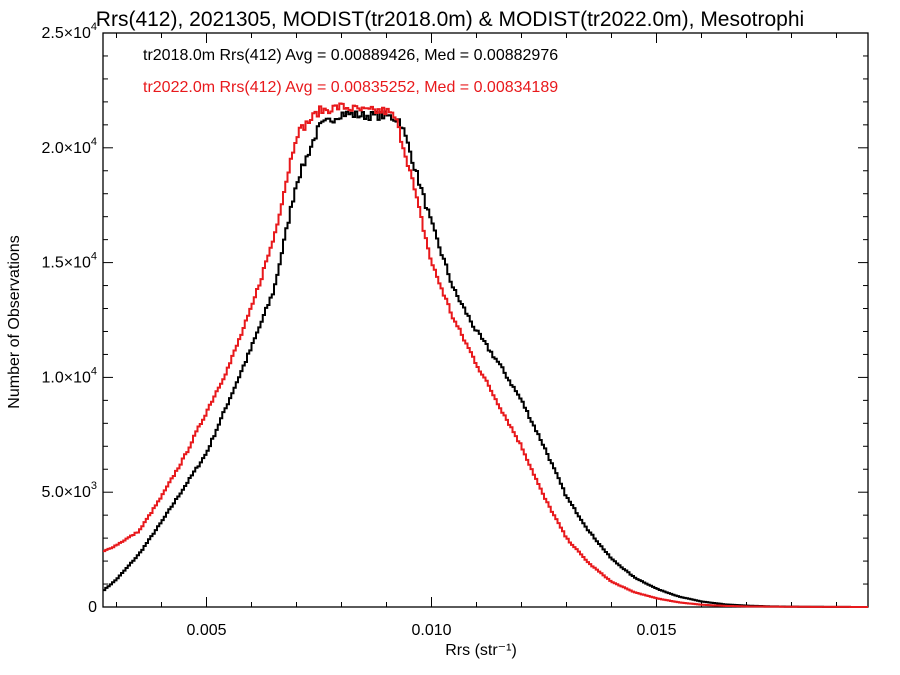 This screenshot has width=900, height=675. Describe the element at coordinates (65, 492) in the screenshot. I see `y-tick-base: 5.0×10` at that location.